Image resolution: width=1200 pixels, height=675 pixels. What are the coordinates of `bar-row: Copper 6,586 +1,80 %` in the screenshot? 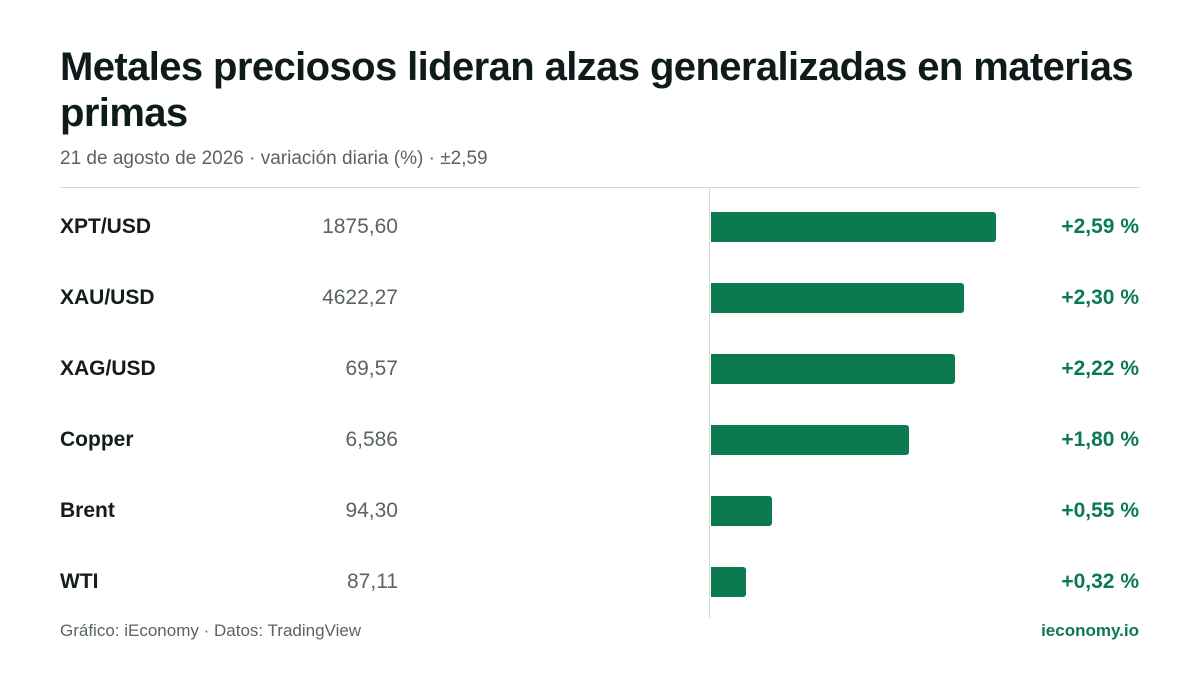 It's located at (600, 440).